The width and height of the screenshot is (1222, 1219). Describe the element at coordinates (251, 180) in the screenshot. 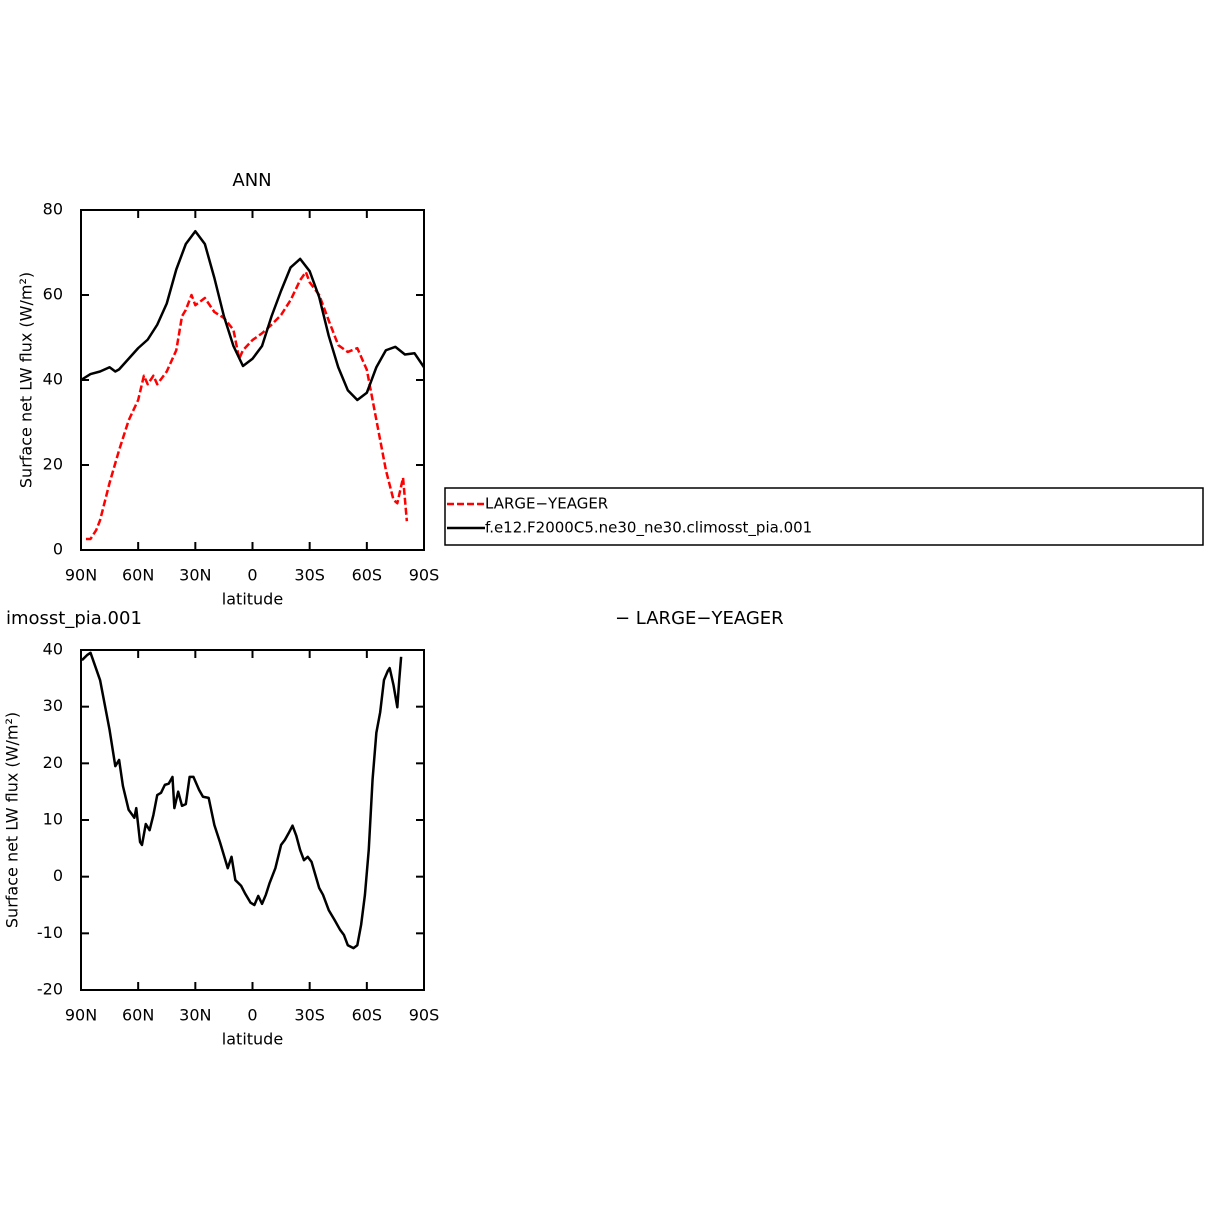

I see `chart-title: ANN` at that location.